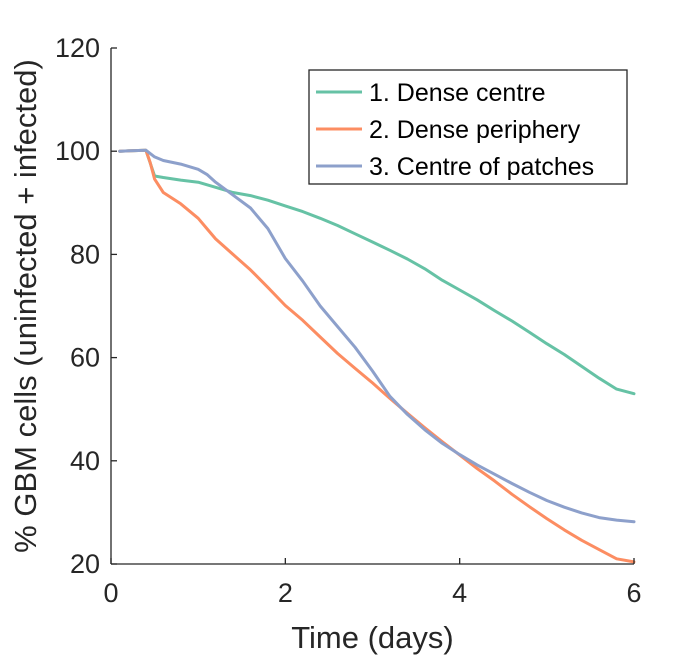 This screenshot has width=700, height=658. Describe the element at coordinates (110, 593) in the screenshot. I see `x-tick-label: 0` at that location.